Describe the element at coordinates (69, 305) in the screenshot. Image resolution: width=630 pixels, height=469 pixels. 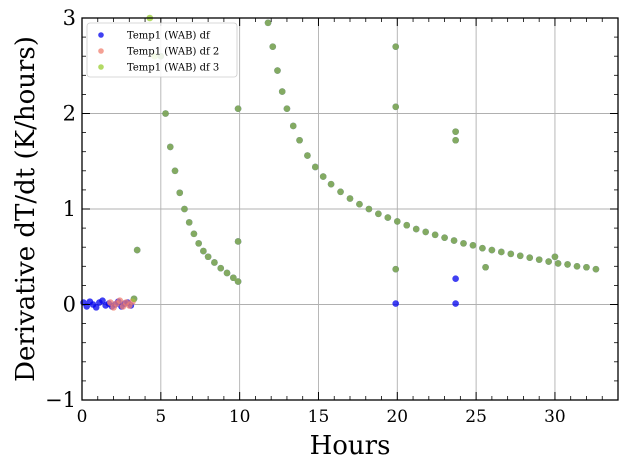
I see `y-tick-label: 0` at that location.